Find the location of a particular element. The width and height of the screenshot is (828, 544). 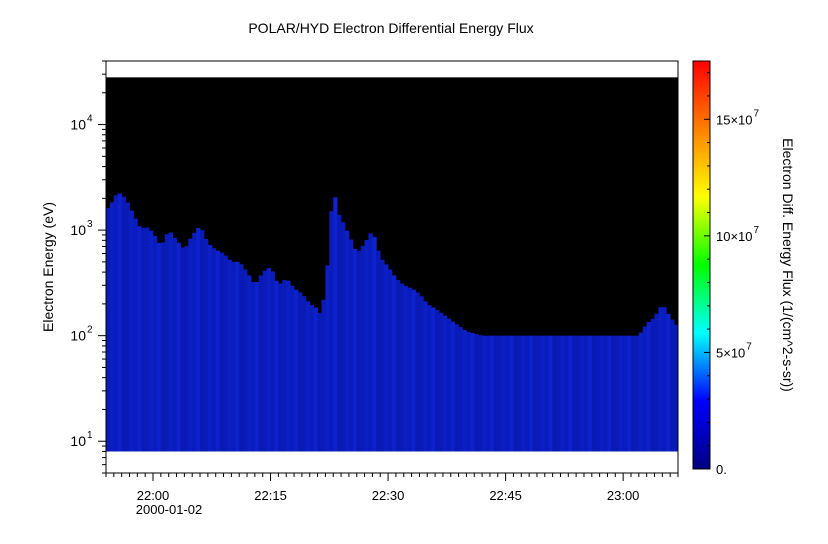

colorbar-scale is located at coordinates (701, 265).